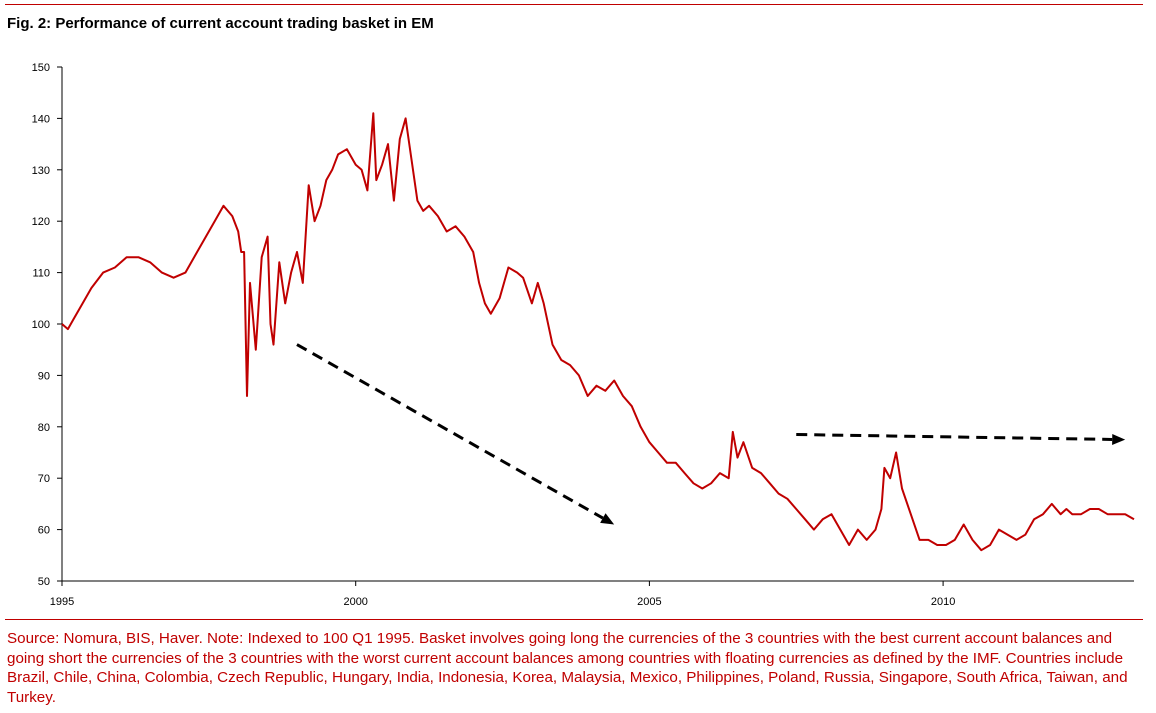 This screenshot has height=713, width=1156. I want to click on arrow-flat-head, so click(1119, 439).